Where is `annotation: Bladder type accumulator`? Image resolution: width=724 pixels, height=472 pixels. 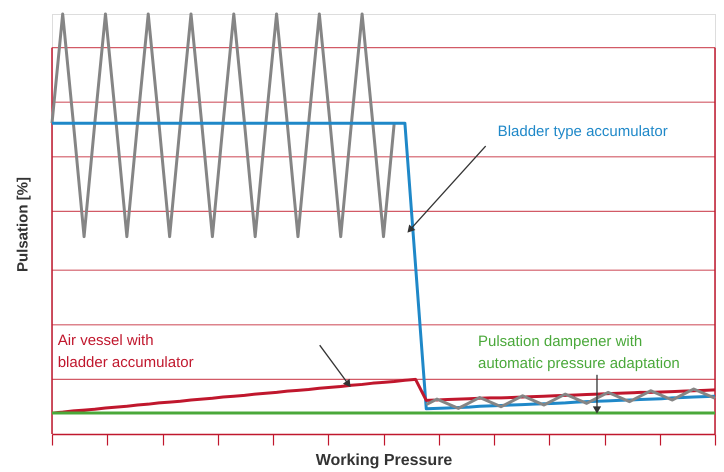 annotation: Bladder type accumulator is located at coordinates (583, 131).